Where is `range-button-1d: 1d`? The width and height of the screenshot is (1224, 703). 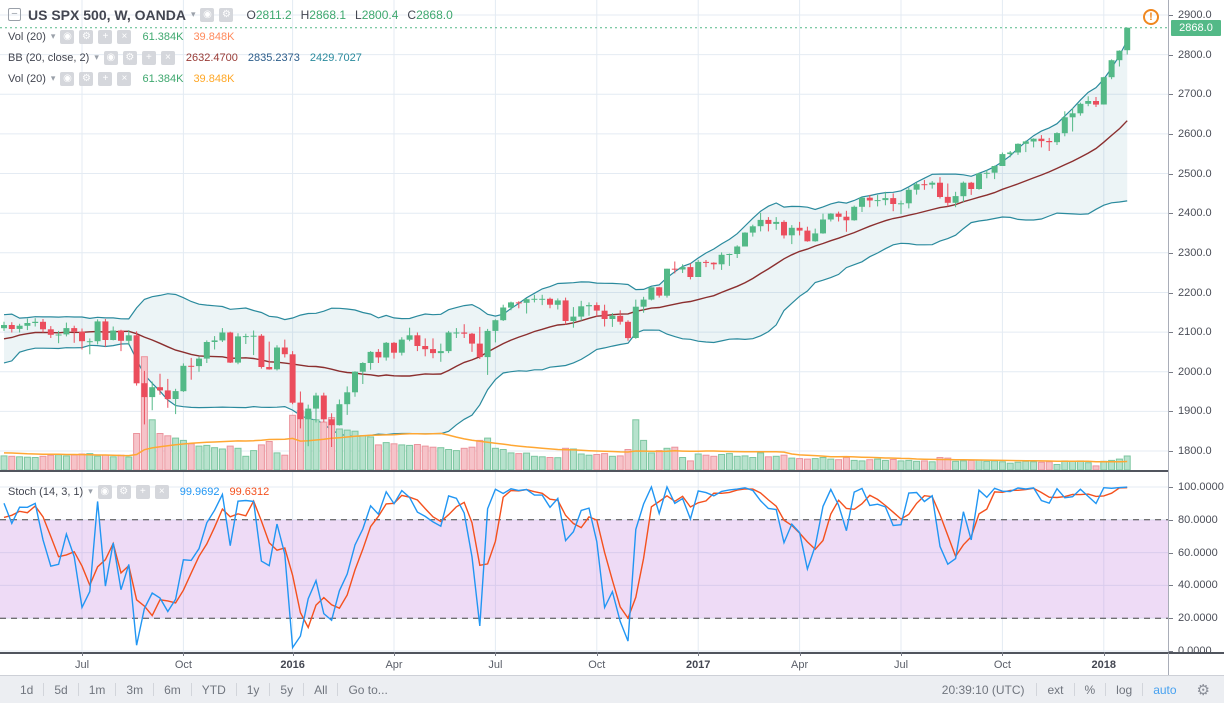
range-button-1d: 1d is located at coordinates (27, 689).